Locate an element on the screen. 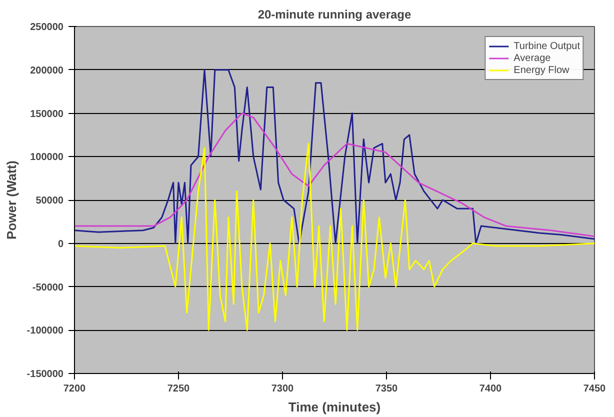 This screenshot has width=614, height=417. x-tick-label: 7200 is located at coordinates (74, 389).